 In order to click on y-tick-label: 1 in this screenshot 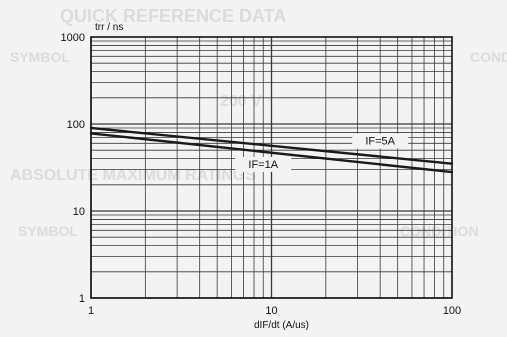, I will do `click(82, 299)`.